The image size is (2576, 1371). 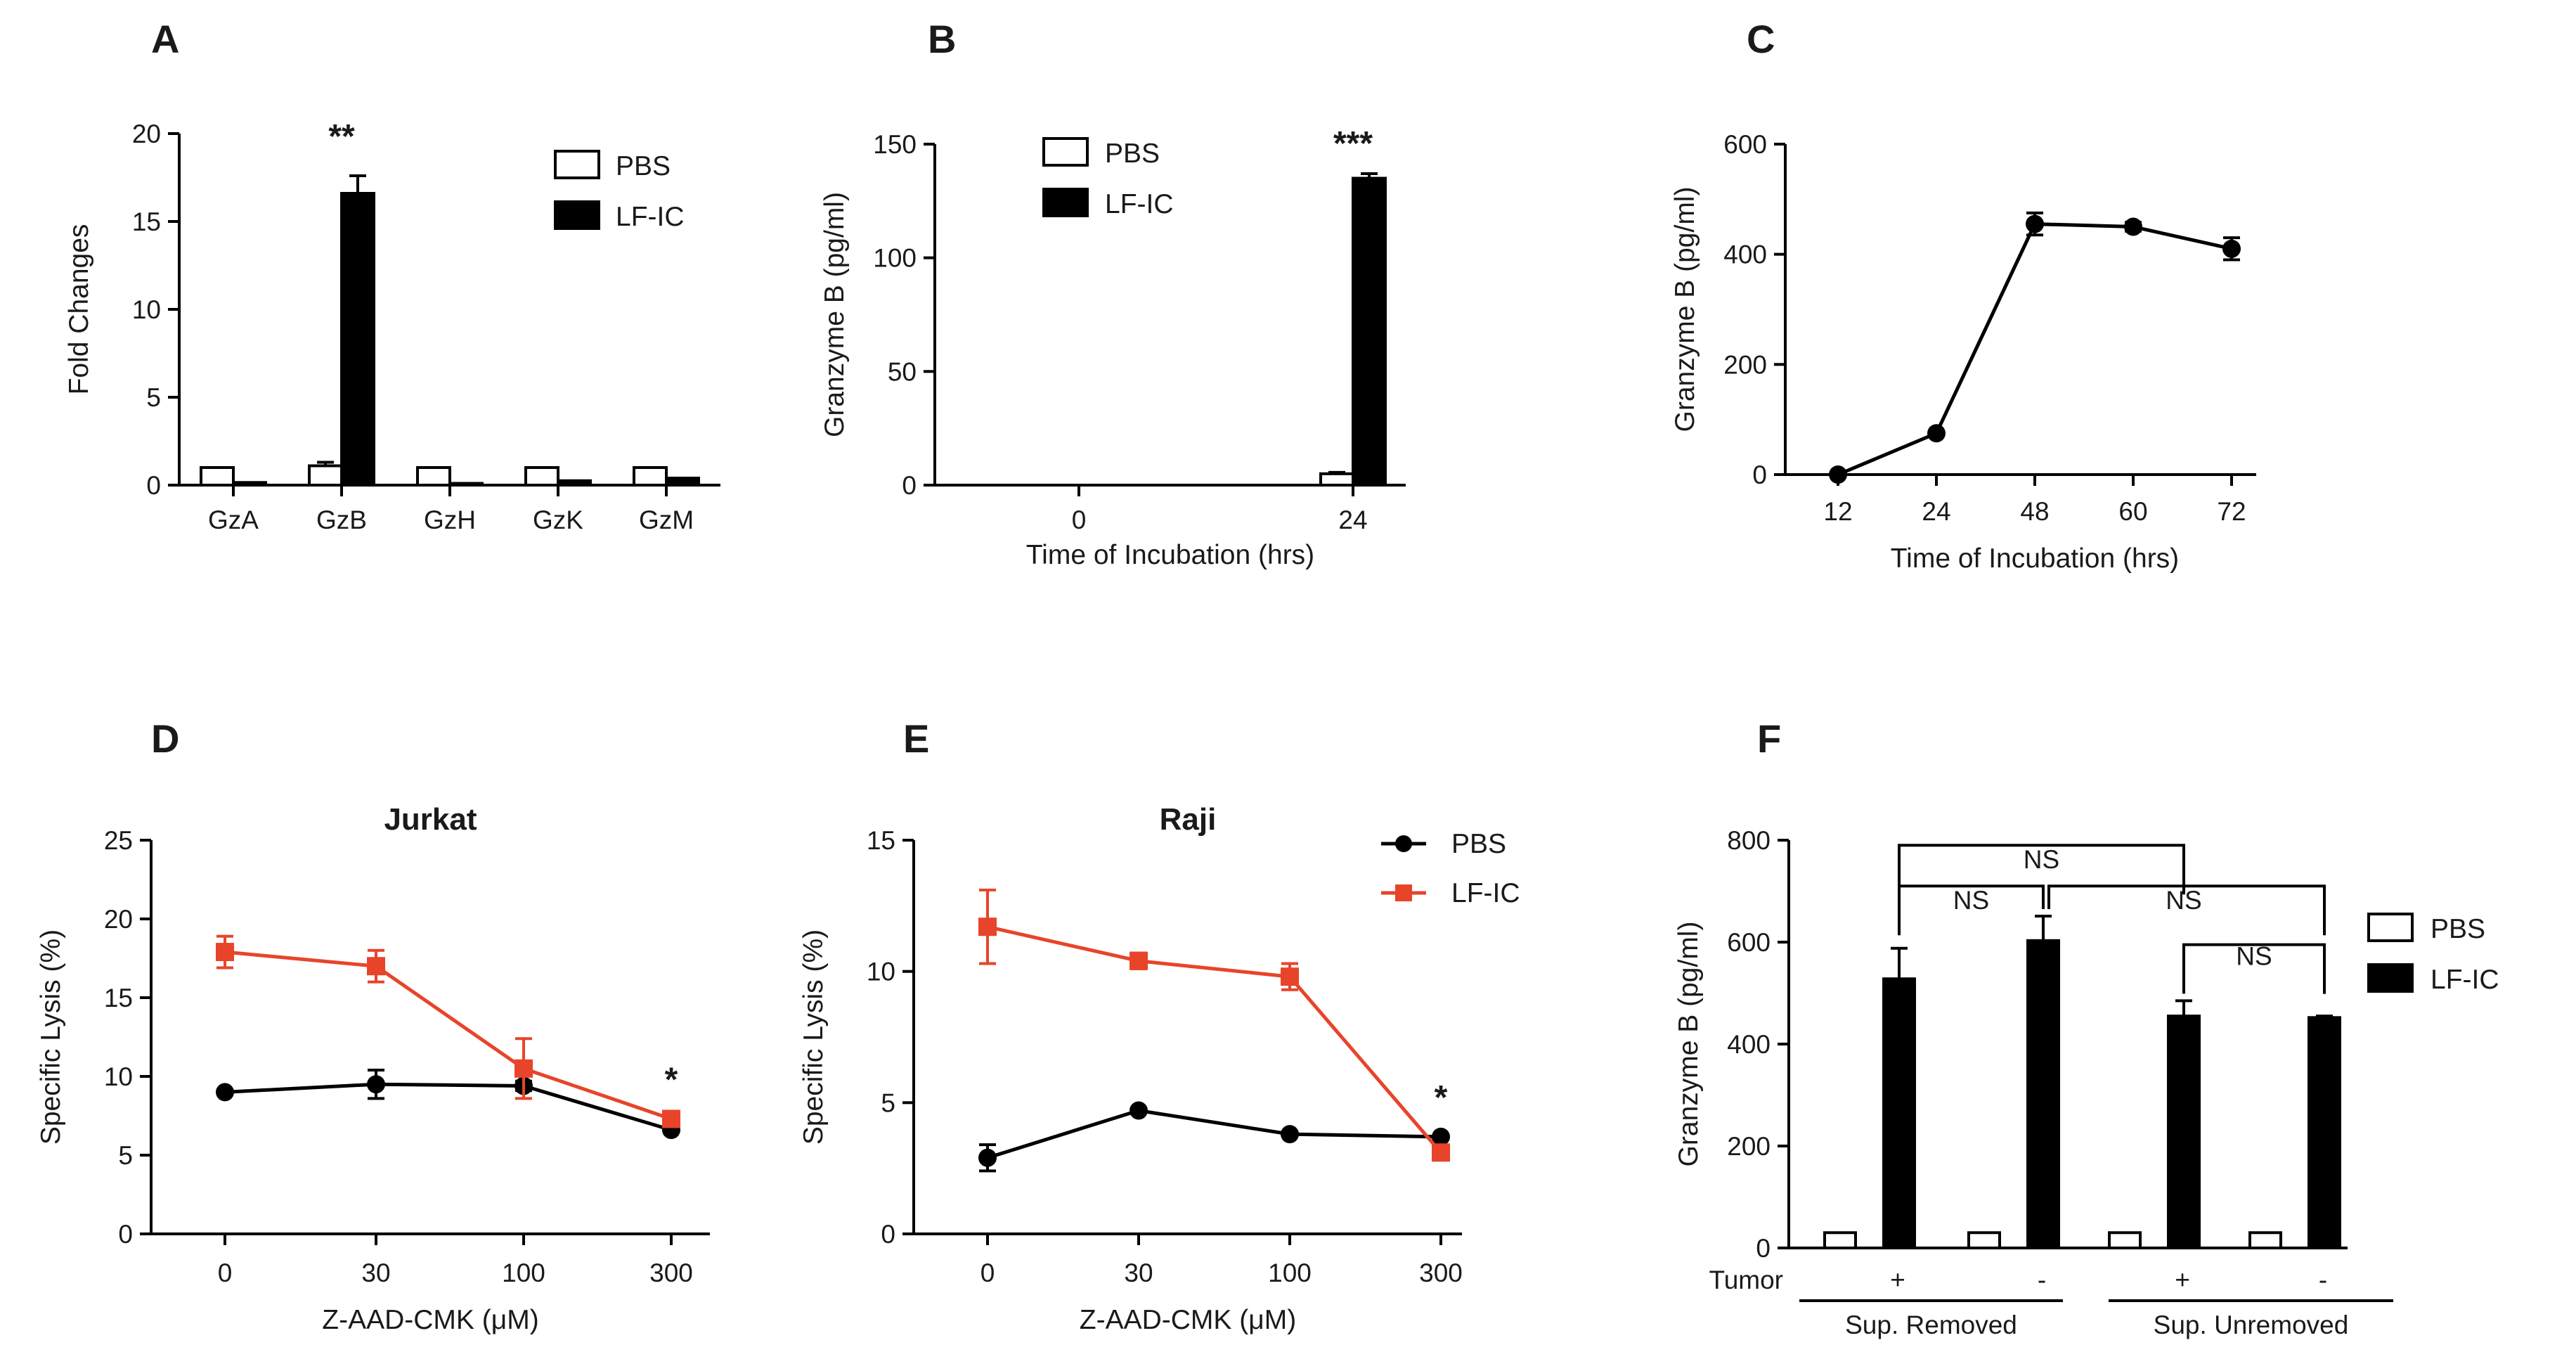 What do you see at coordinates (1188, 1320) in the screenshot?
I see `x-axis-label: Z-AAD-CMK (μM)` at bounding box center [1188, 1320].